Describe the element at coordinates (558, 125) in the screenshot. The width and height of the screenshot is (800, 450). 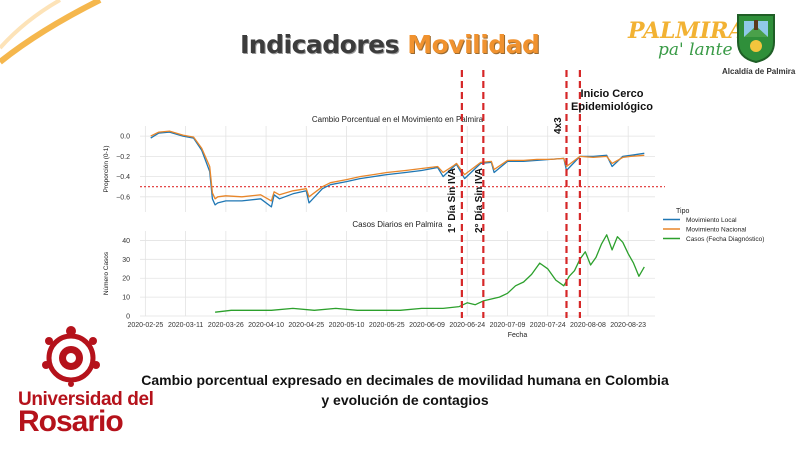
I see `annotation-label: 4x3` at that location.